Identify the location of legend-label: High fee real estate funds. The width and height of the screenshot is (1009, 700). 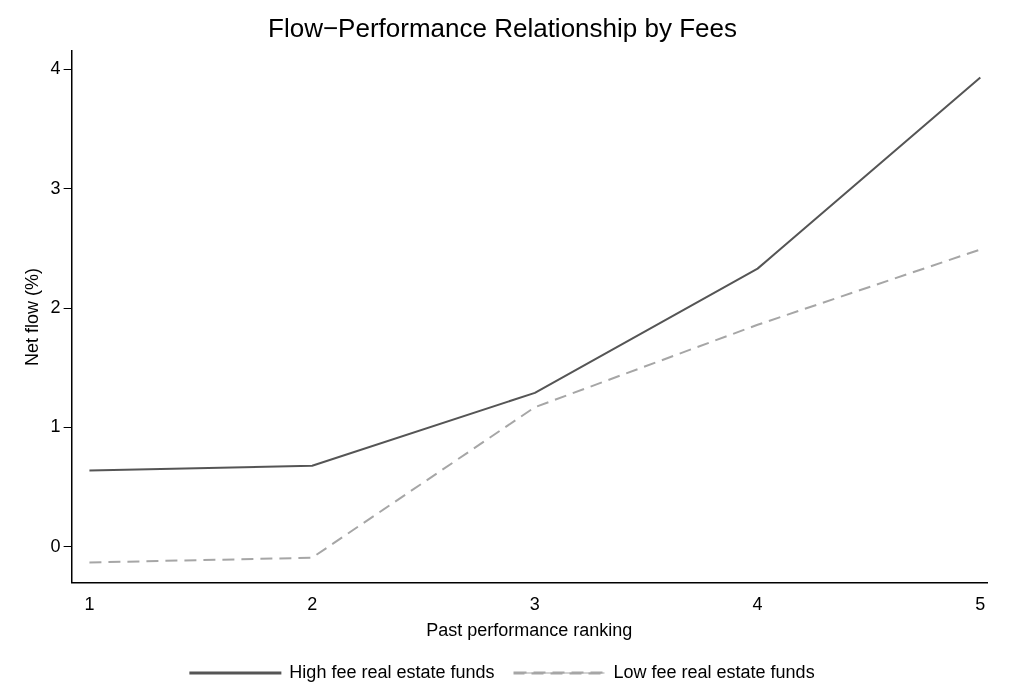
(392, 671).